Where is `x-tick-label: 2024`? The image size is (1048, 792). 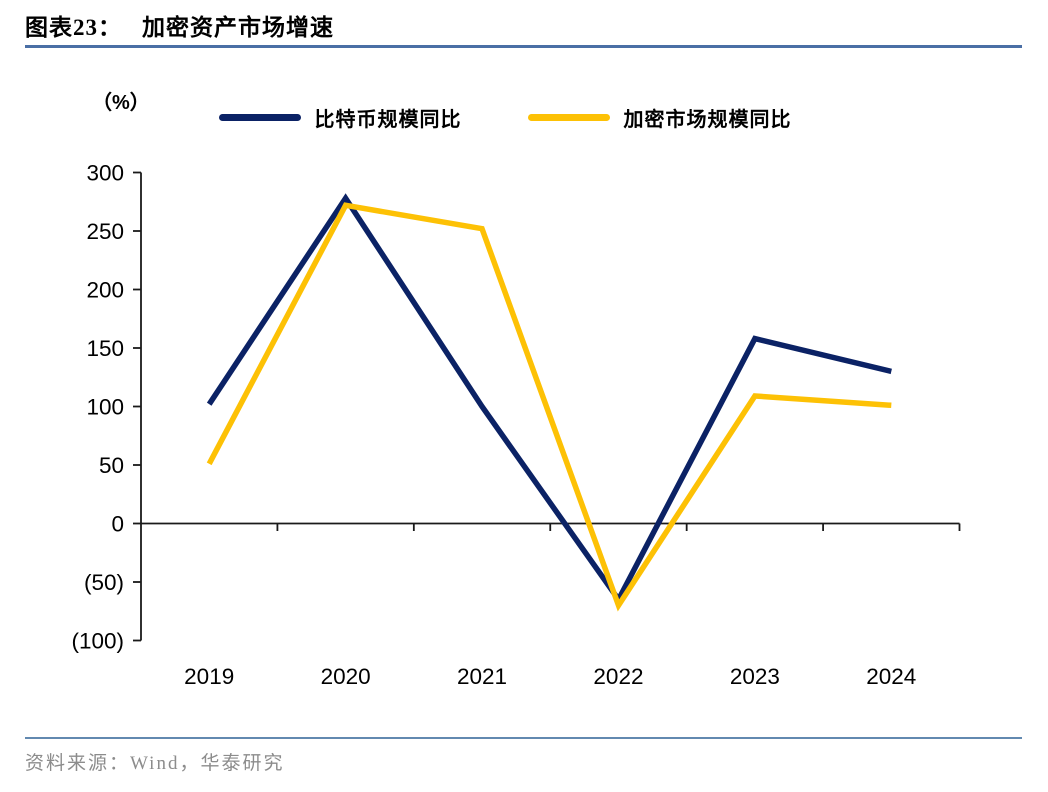 x-tick-label: 2024 is located at coordinates (891, 676).